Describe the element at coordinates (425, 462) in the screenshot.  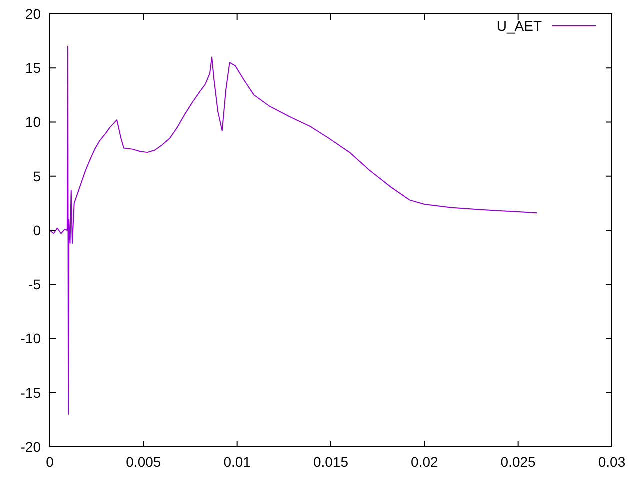
I see `x-tick-label: 0.02` at that location.